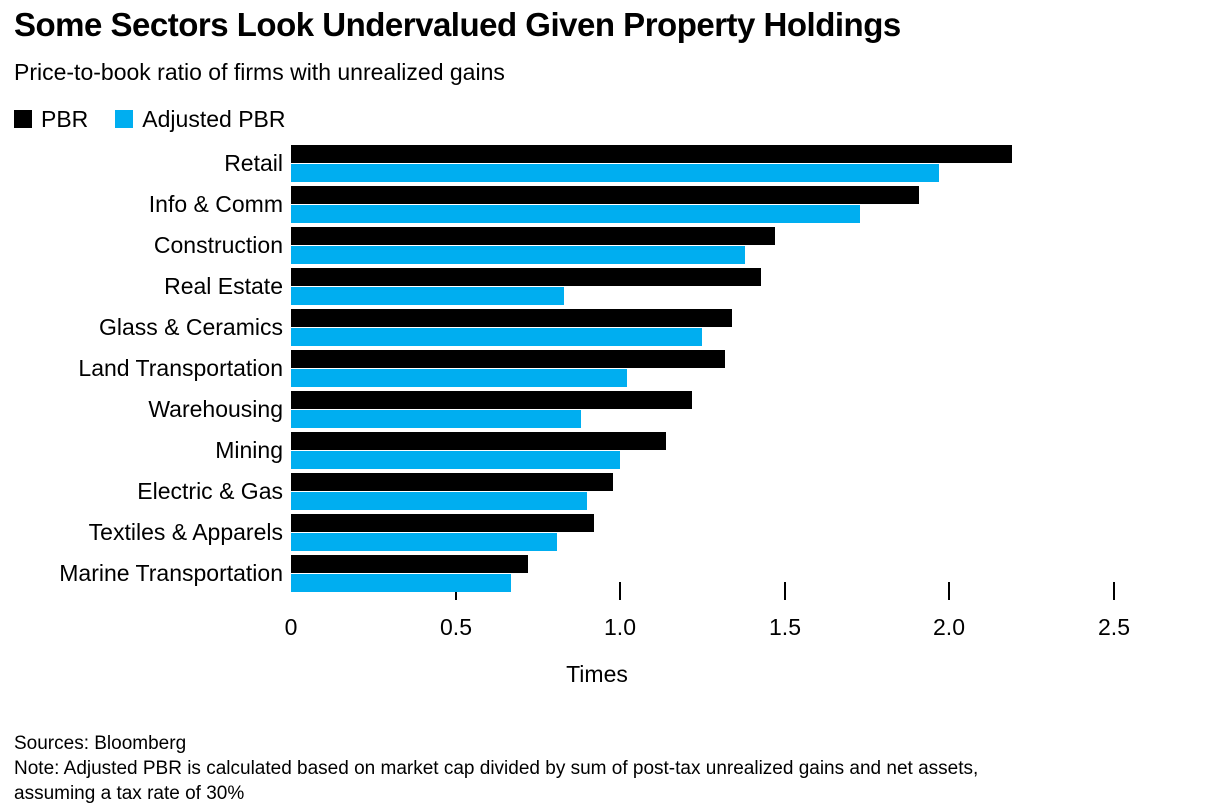 The height and width of the screenshot is (807, 1218). Describe the element at coordinates (249, 450) in the screenshot. I see `category-label: Mining` at that location.